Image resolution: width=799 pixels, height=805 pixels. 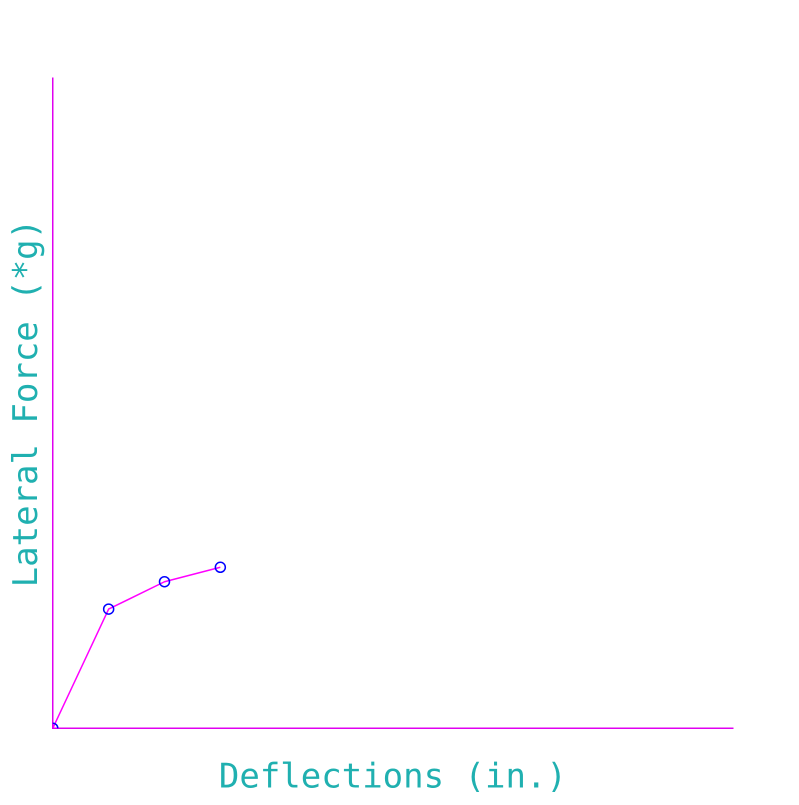 I want to click on x-axis-title: Deflections (in.), so click(x=392, y=776).